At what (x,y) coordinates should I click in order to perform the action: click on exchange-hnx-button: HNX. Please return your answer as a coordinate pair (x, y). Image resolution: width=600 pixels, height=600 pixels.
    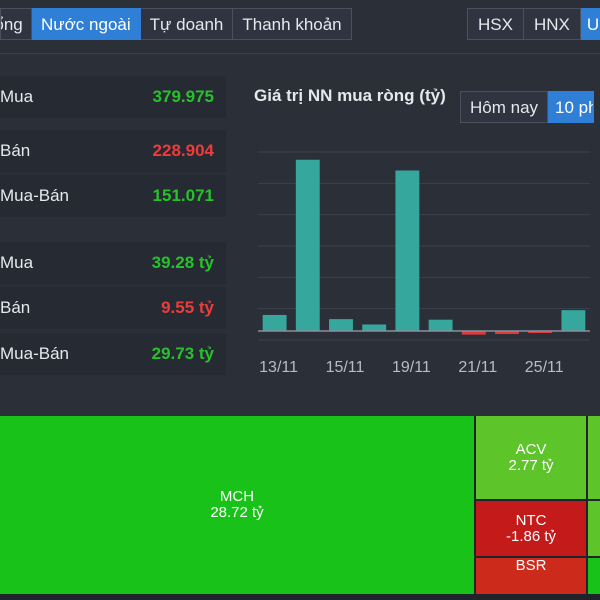
    Looking at the image, I should click on (552, 24).